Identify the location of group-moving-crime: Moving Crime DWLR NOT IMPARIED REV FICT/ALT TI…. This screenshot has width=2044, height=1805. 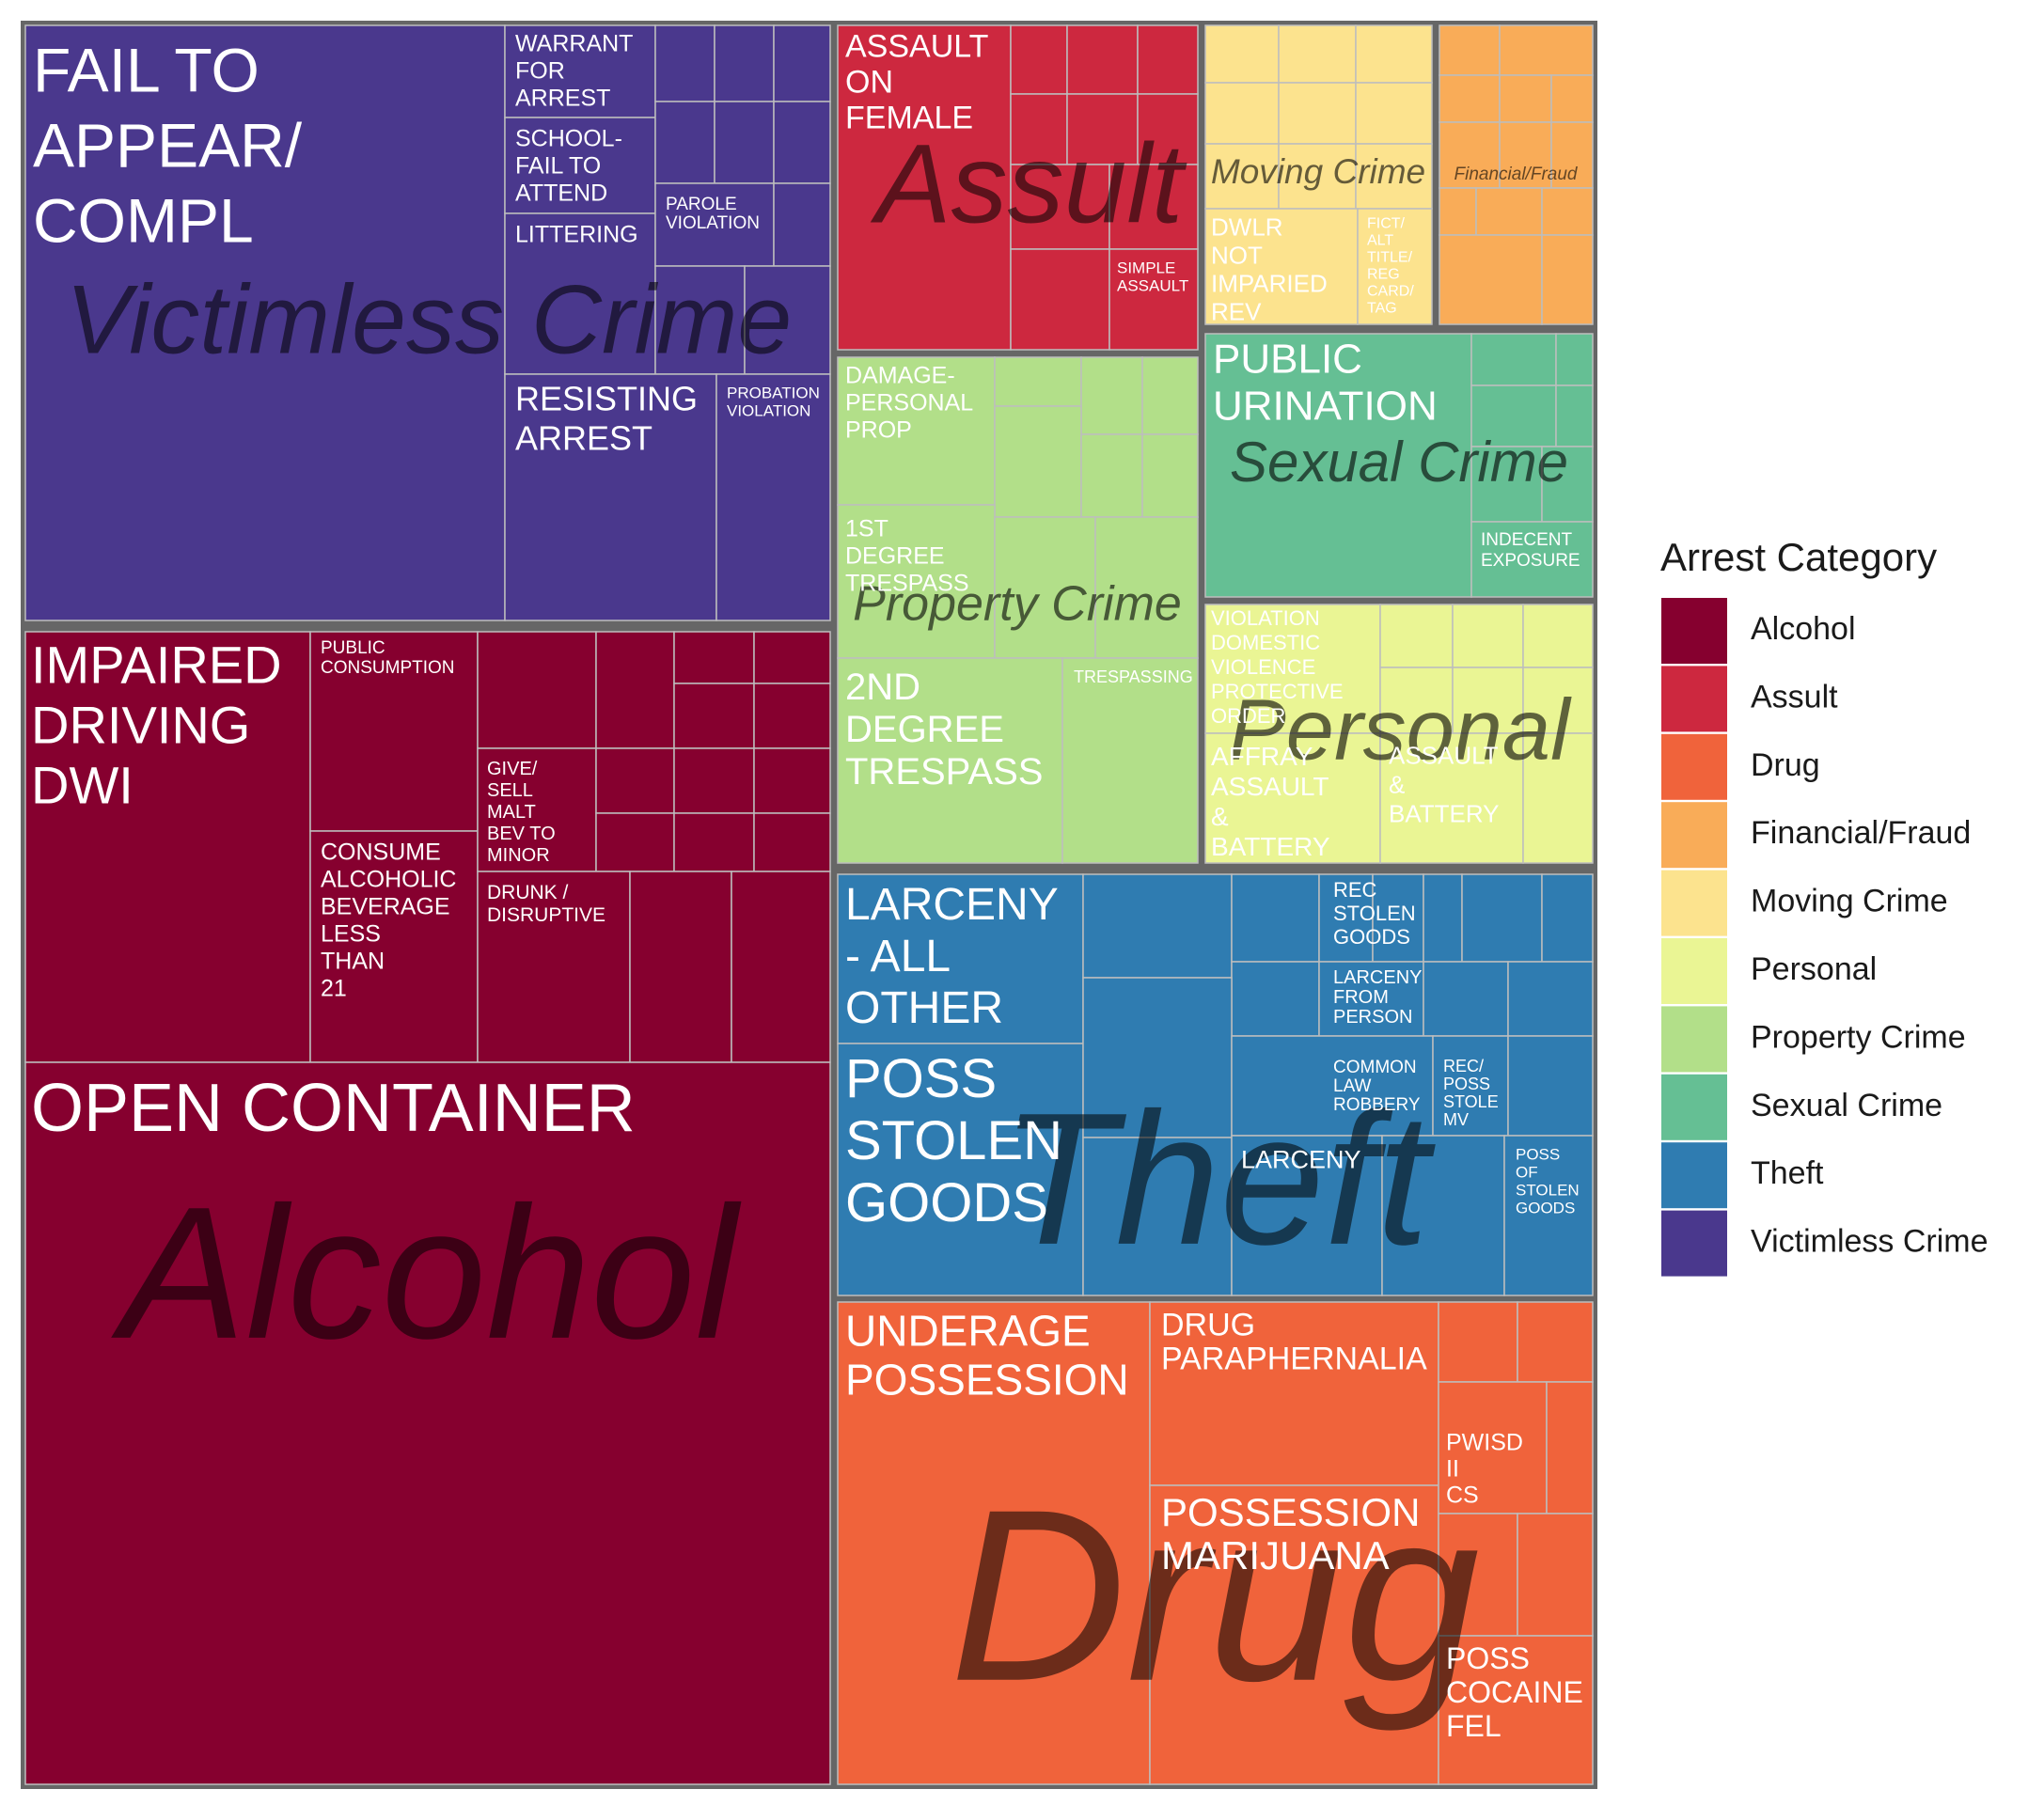
(1318, 174).